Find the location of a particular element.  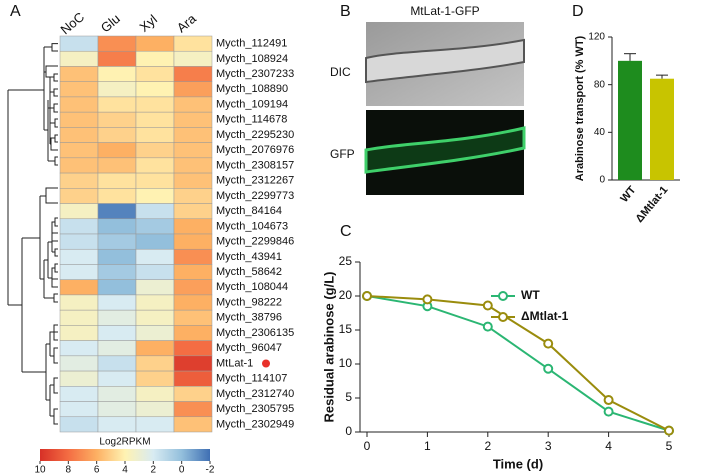

colorbar-tick-label: 10 is located at coordinates (40, 470).